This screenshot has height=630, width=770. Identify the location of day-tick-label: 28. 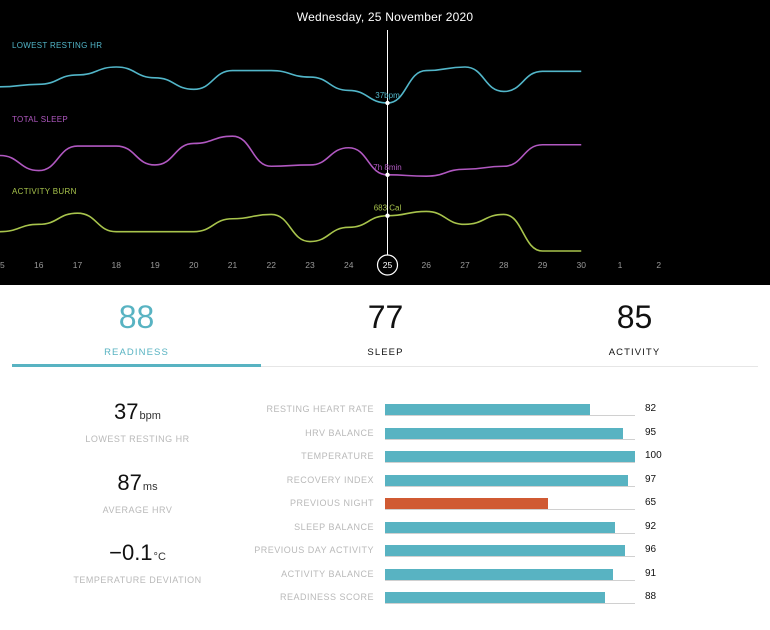
(504, 265).